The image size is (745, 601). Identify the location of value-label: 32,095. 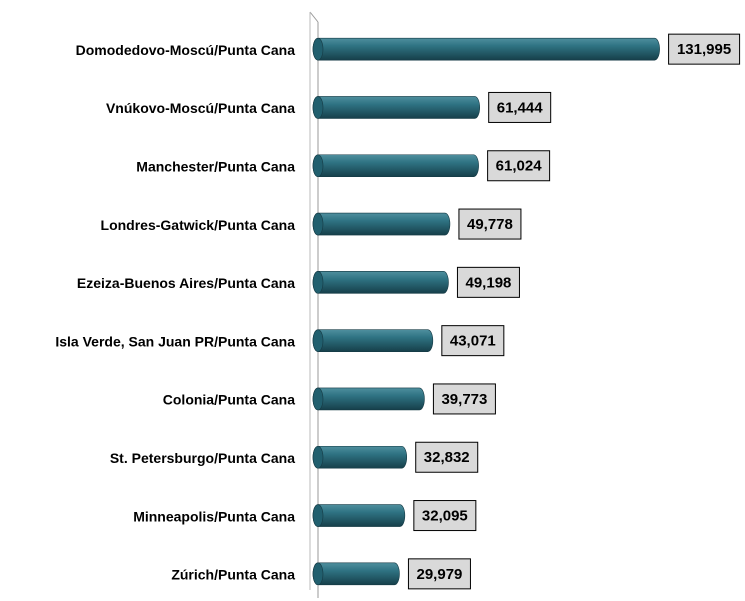
(445, 516).